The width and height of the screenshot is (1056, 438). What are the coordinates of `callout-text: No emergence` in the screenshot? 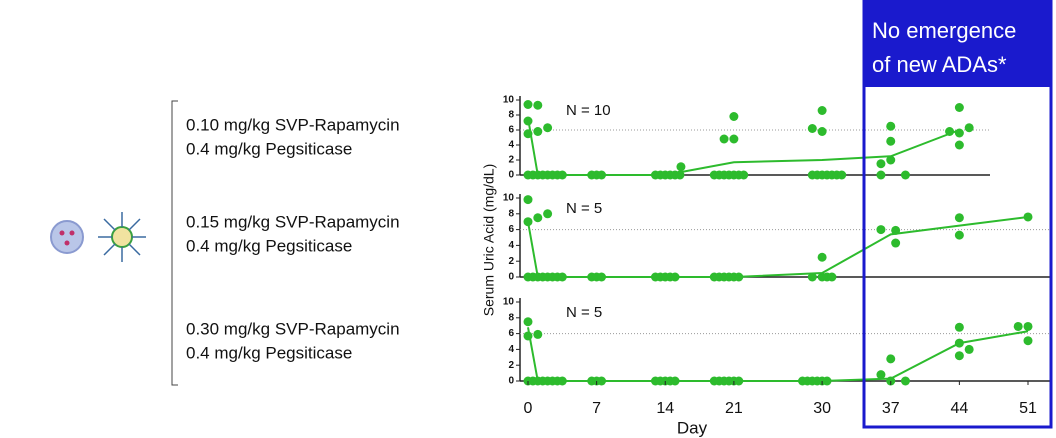 It's located at (944, 30).